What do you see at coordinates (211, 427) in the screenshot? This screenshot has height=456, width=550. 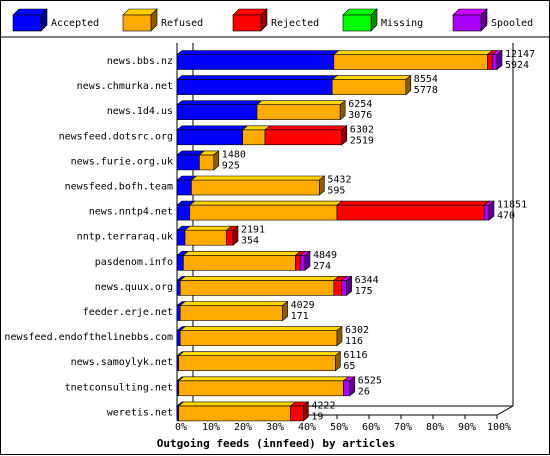 I see `x-tick-label: 10%` at bounding box center [211, 427].